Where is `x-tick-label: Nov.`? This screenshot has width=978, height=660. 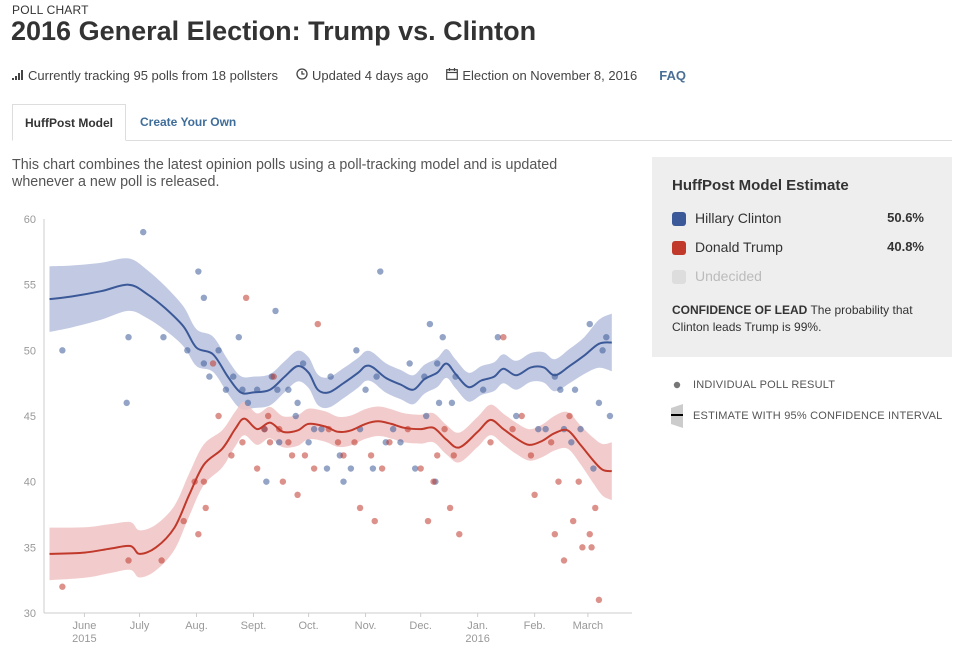
x-tick-label: Nov. is located at coordinates (366, 626).